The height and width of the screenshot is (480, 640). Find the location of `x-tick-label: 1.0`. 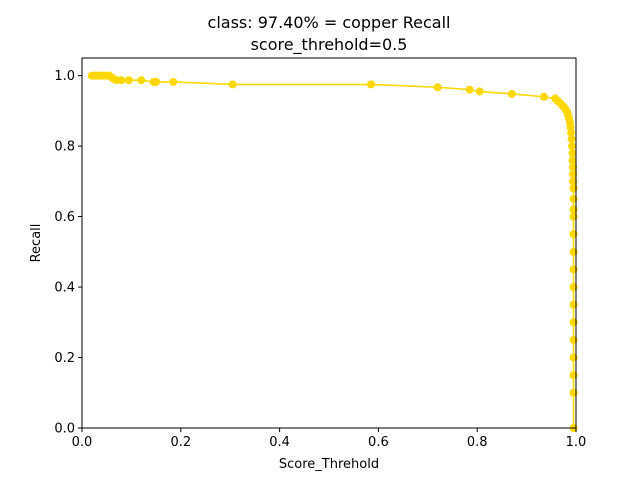

x-tick-label: 1.0 is located at coordinates (576, 442).